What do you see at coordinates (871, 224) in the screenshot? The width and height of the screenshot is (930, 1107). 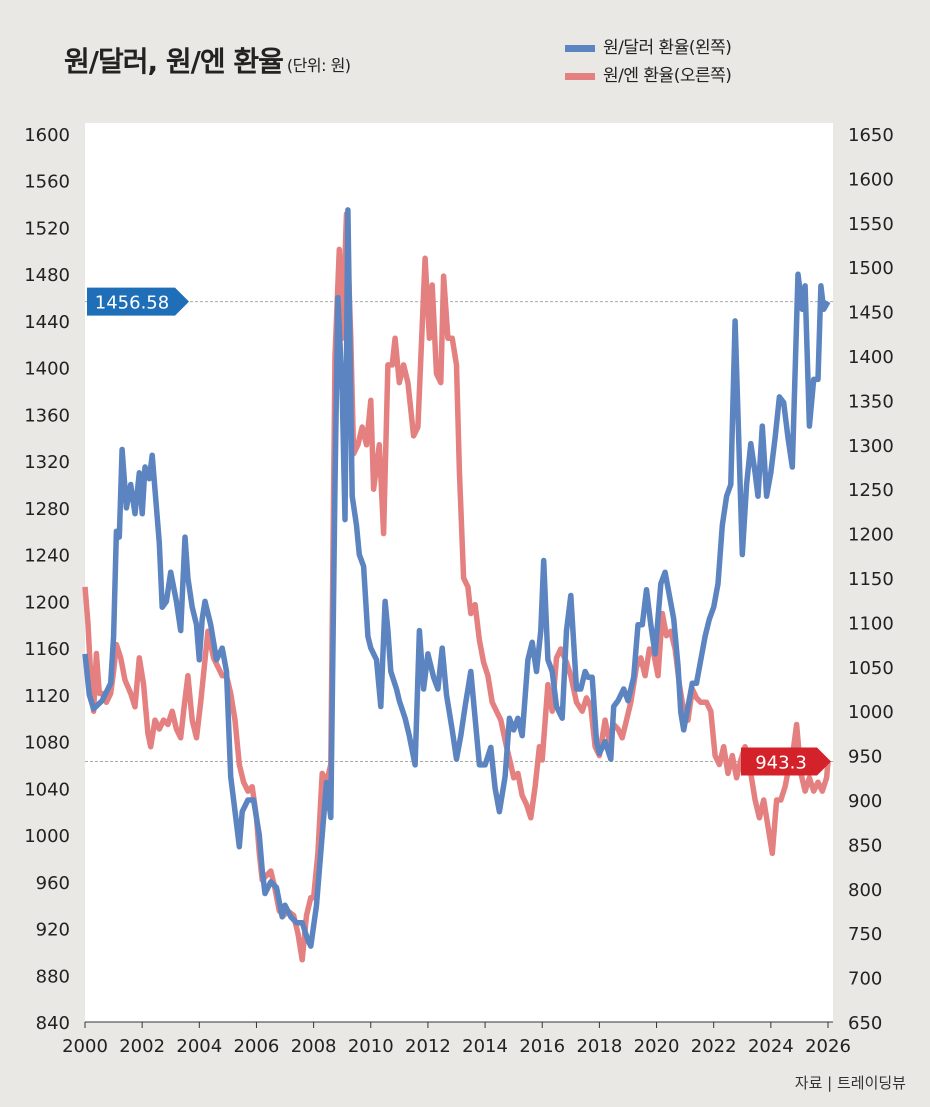 I see `y-right-tick-label: 1550` at bounding box center [871, 224].